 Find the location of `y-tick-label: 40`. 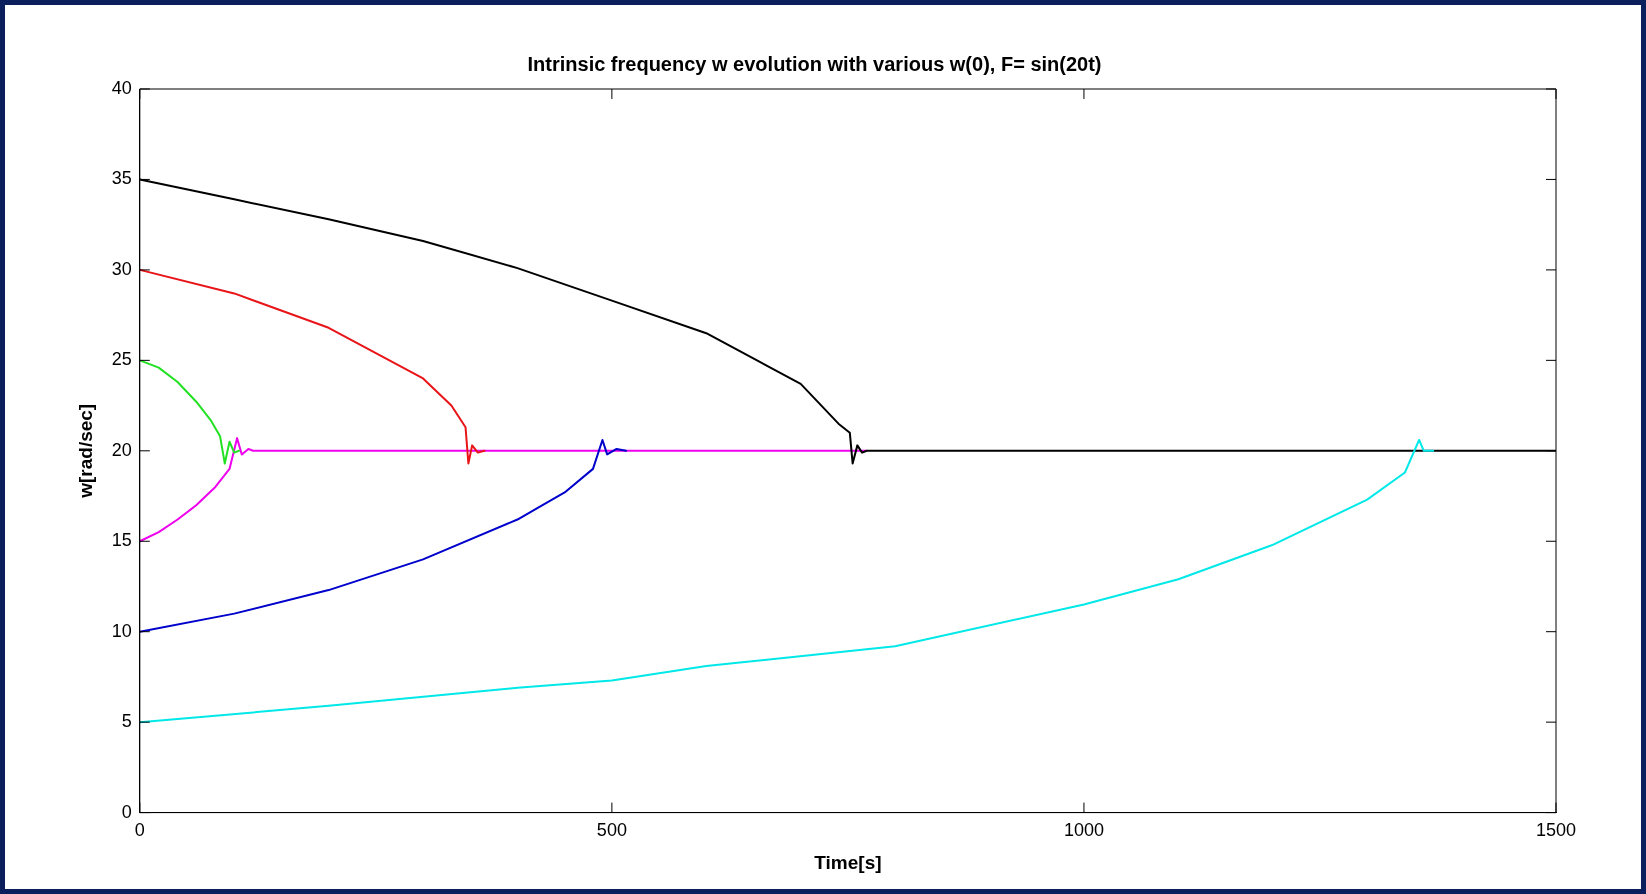

y-tick-label: 40 is located at coordinates (121, 87).